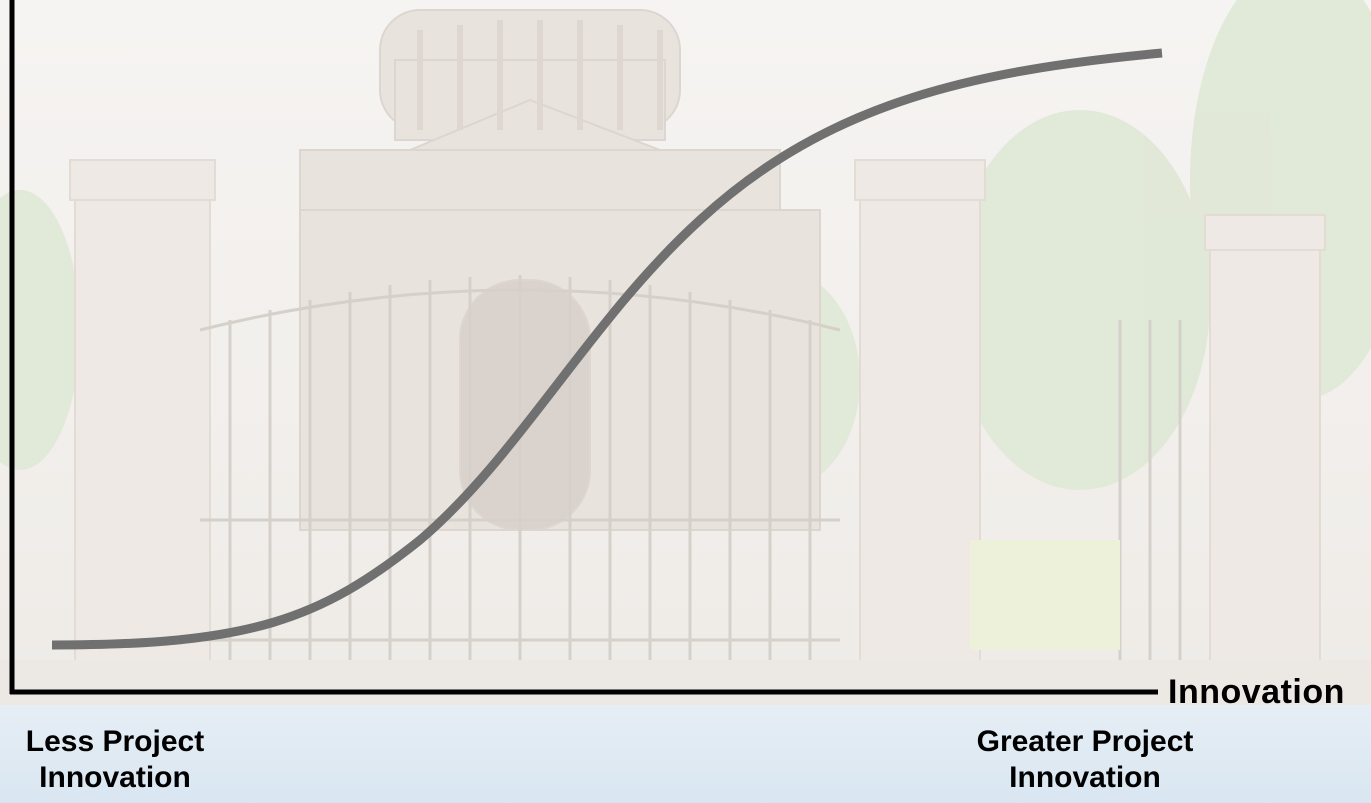  Describe the element at coordinates (685, 754) in the screenshot. I see `water-reflection` at that location.